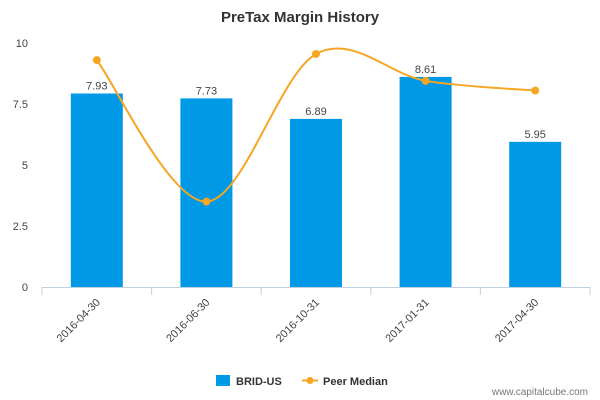 The height and width of the screenshot is (400, 600). What do you see at coordinates (79, 321) in the screenshot?
I see `x-tick-label: 2016-04-30` at bounding box center [79, 321].